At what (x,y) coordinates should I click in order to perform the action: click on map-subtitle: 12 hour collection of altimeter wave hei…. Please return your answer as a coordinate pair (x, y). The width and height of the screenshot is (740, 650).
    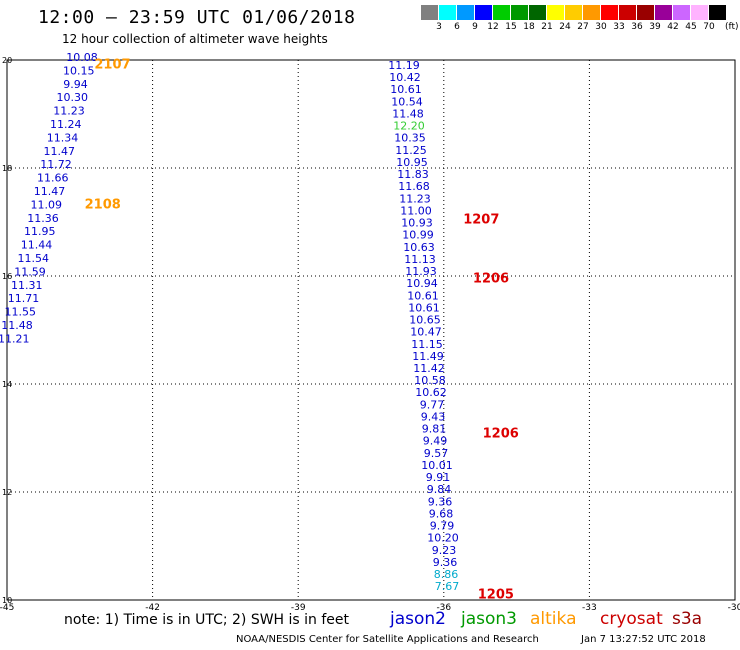
    Looking at the image, I should click on (195, 39).